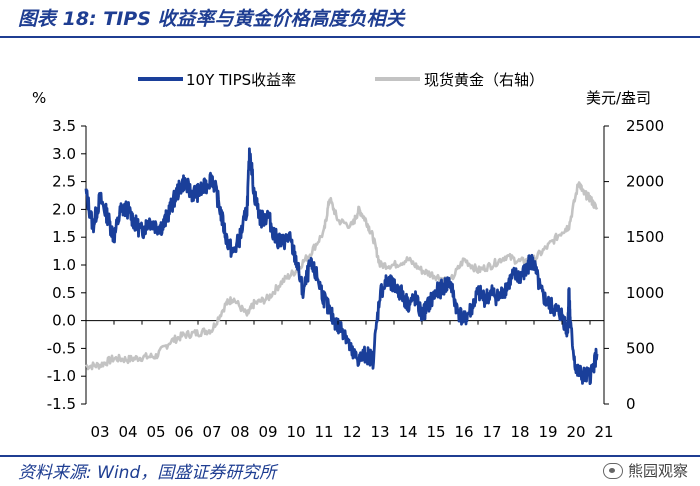 The image size is (700, 486). What do you see at coordinates (491, 432) in the screenshot?
I see `x-tick-label: 17` at bounding box center [491, 432].